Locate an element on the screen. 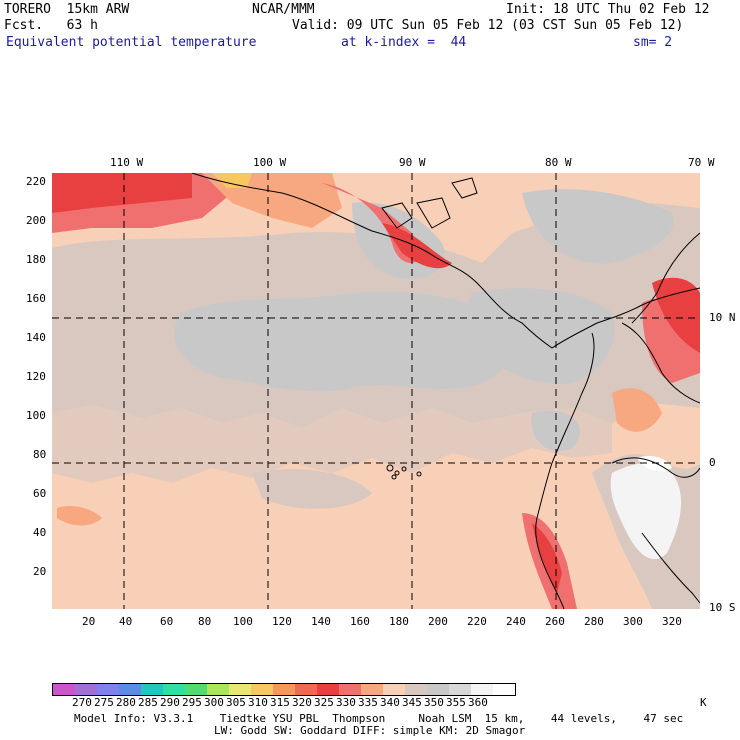  colorbar-label: 335 is located at coordinates (368, 702).